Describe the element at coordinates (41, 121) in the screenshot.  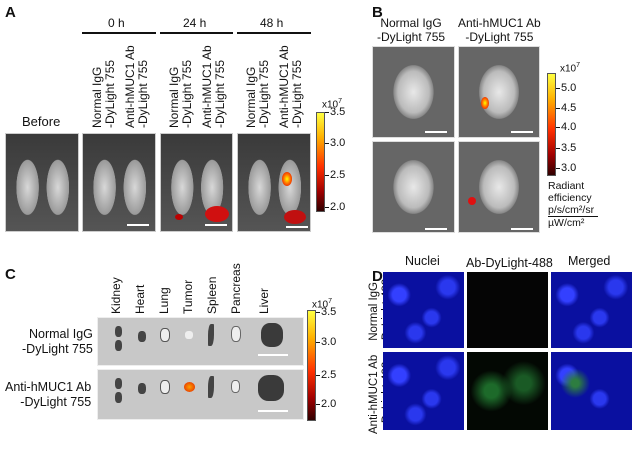
I see `before-label: Before` at that location.